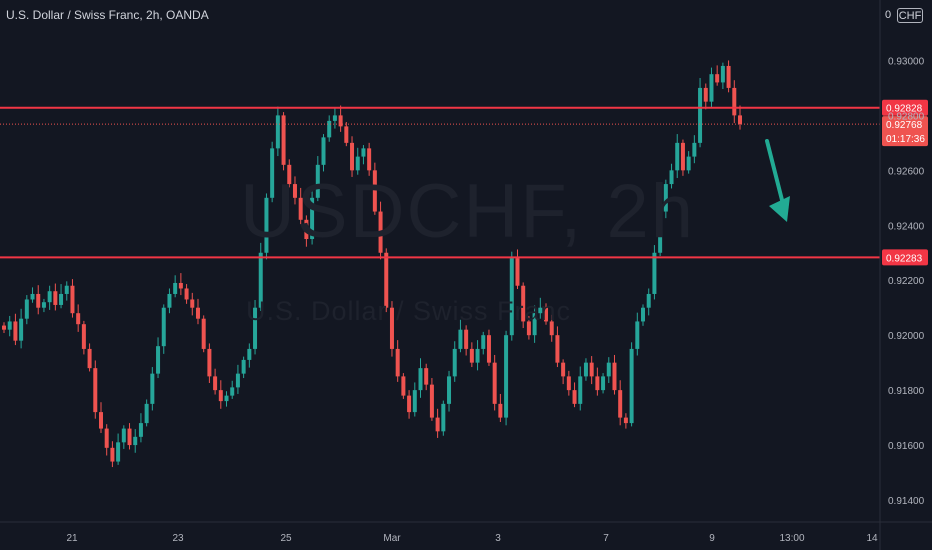 The width and height of the screenshot is (932, 550). Describe the element at coordinates (905, 139) in the screenshot. I see `countdown-label: 01:17:36` at that location.